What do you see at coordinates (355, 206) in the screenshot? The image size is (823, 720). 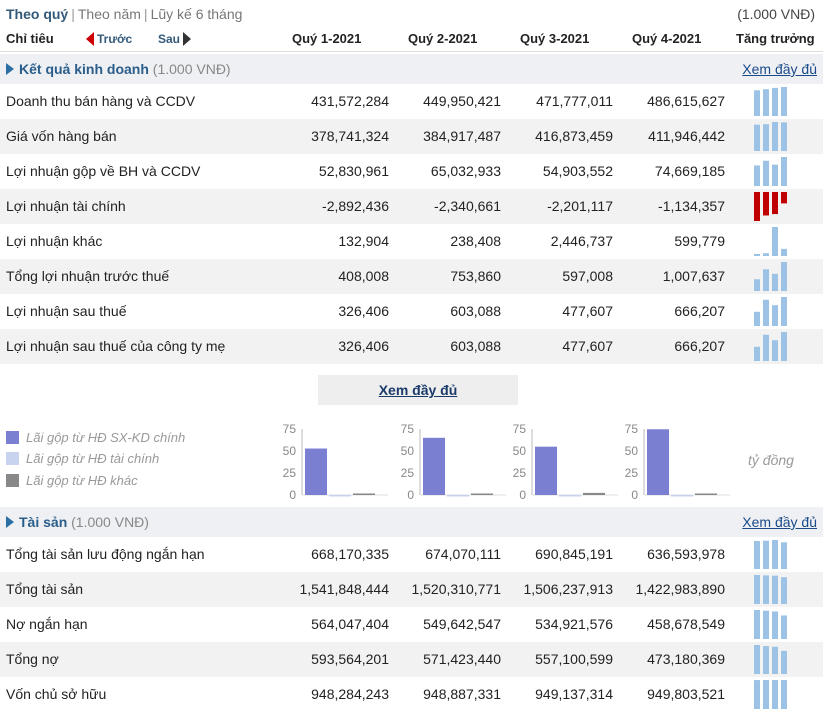 I see `cell-q1: -2,892,436` at bounding box center [355, 206].